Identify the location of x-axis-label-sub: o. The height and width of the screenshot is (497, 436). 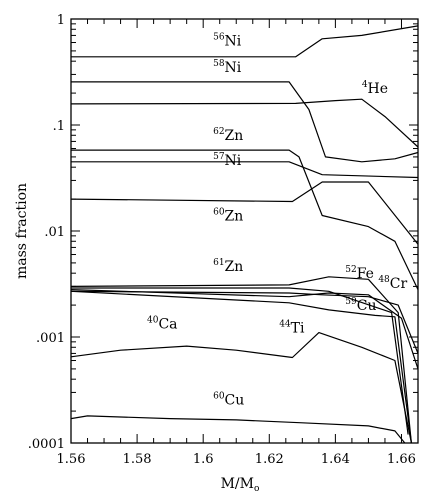
(256, 489).